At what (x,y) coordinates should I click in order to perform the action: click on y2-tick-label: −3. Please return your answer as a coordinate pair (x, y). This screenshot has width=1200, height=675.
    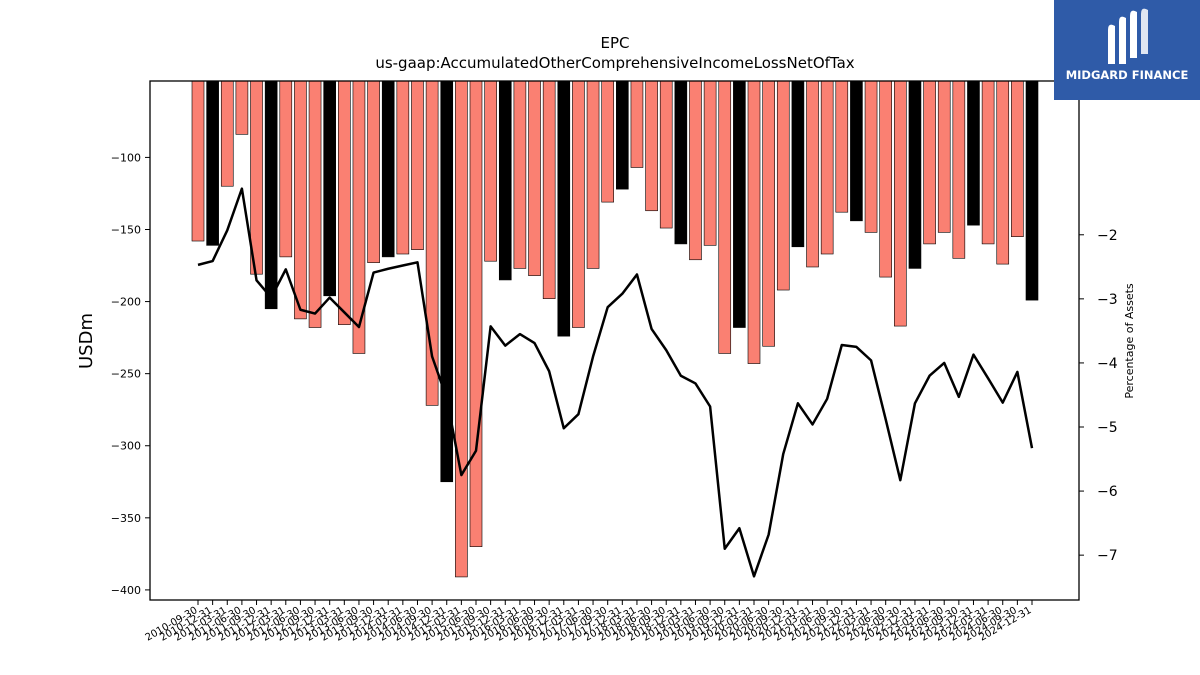
    Looking at the image, I should click on (1107, 300).